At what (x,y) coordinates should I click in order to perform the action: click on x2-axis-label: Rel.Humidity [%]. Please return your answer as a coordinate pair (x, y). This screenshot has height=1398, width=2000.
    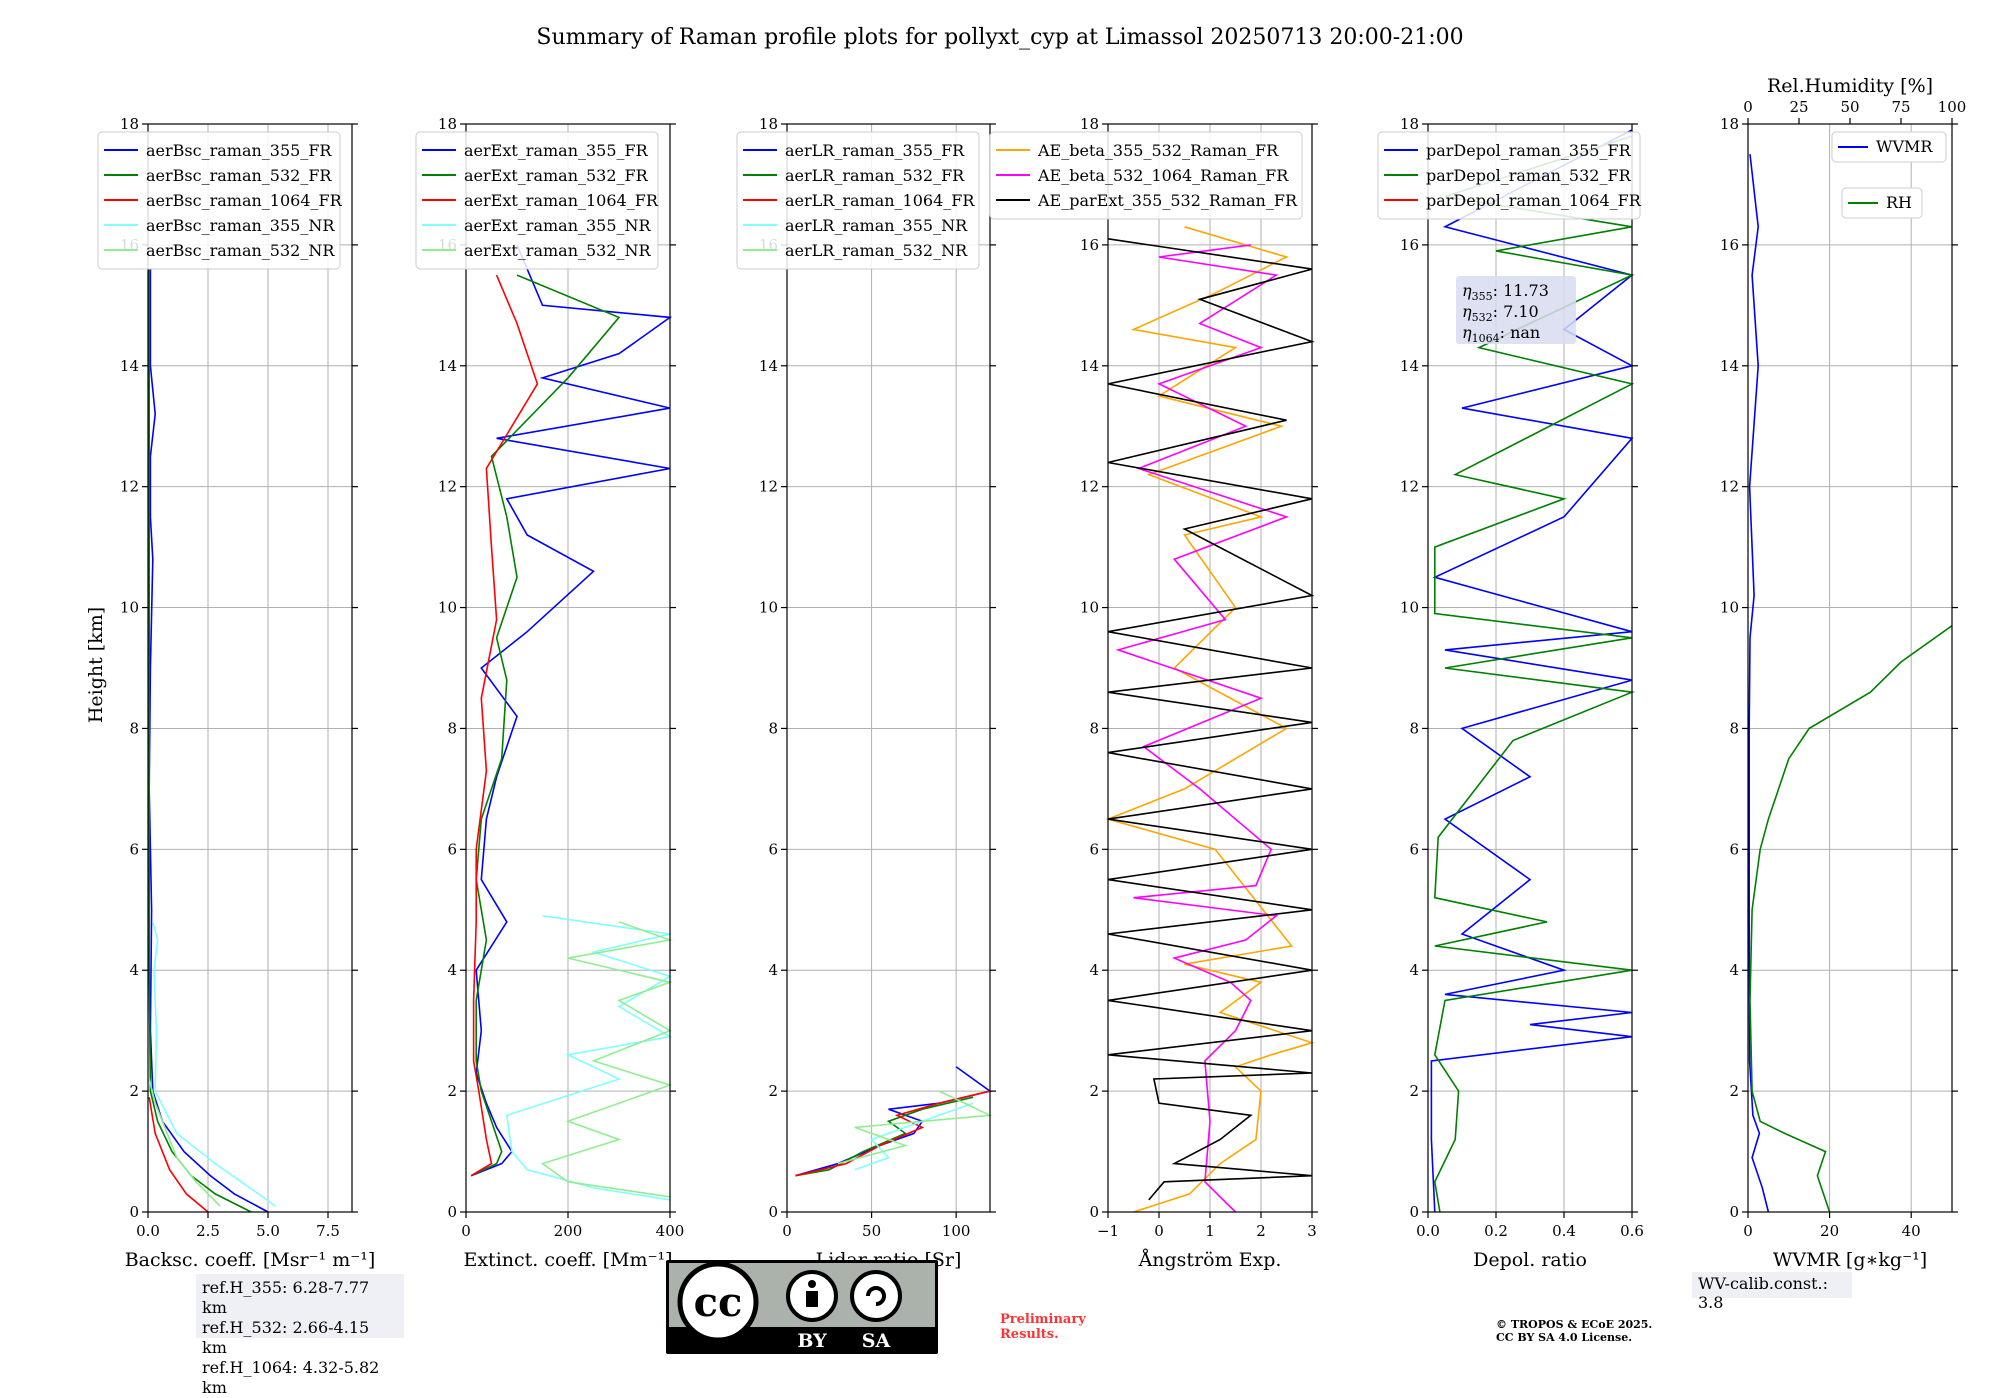
    Looking at the image, I should click on (1850, 86).